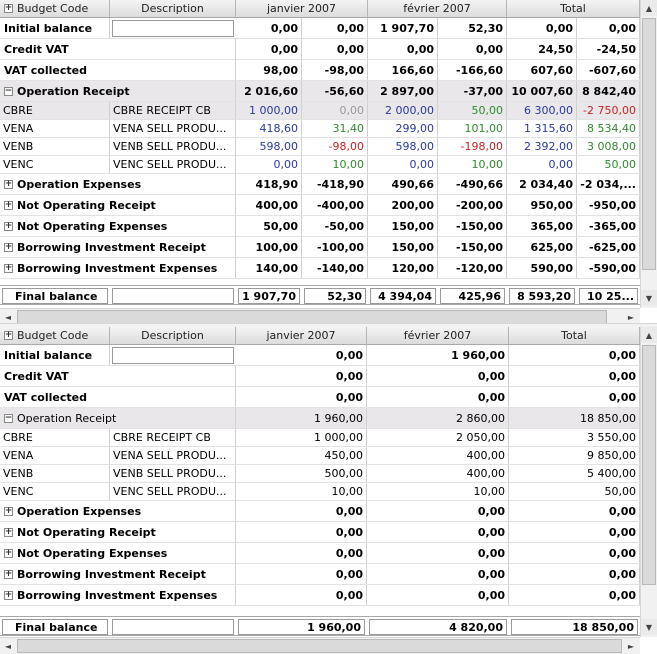 The height and width of the screenshot is (654, 657). I want to click on value-cell: 418,60, so click(269, 128).